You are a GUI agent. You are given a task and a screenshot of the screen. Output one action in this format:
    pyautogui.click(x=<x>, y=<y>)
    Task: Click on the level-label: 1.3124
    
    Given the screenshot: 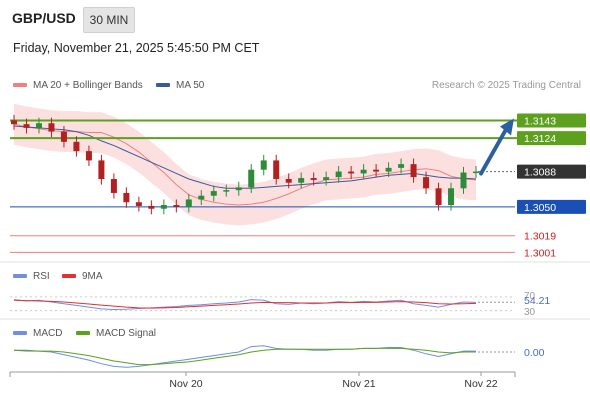 What is the action you would take?
    pyautogui.click(x=540, y=139)
    